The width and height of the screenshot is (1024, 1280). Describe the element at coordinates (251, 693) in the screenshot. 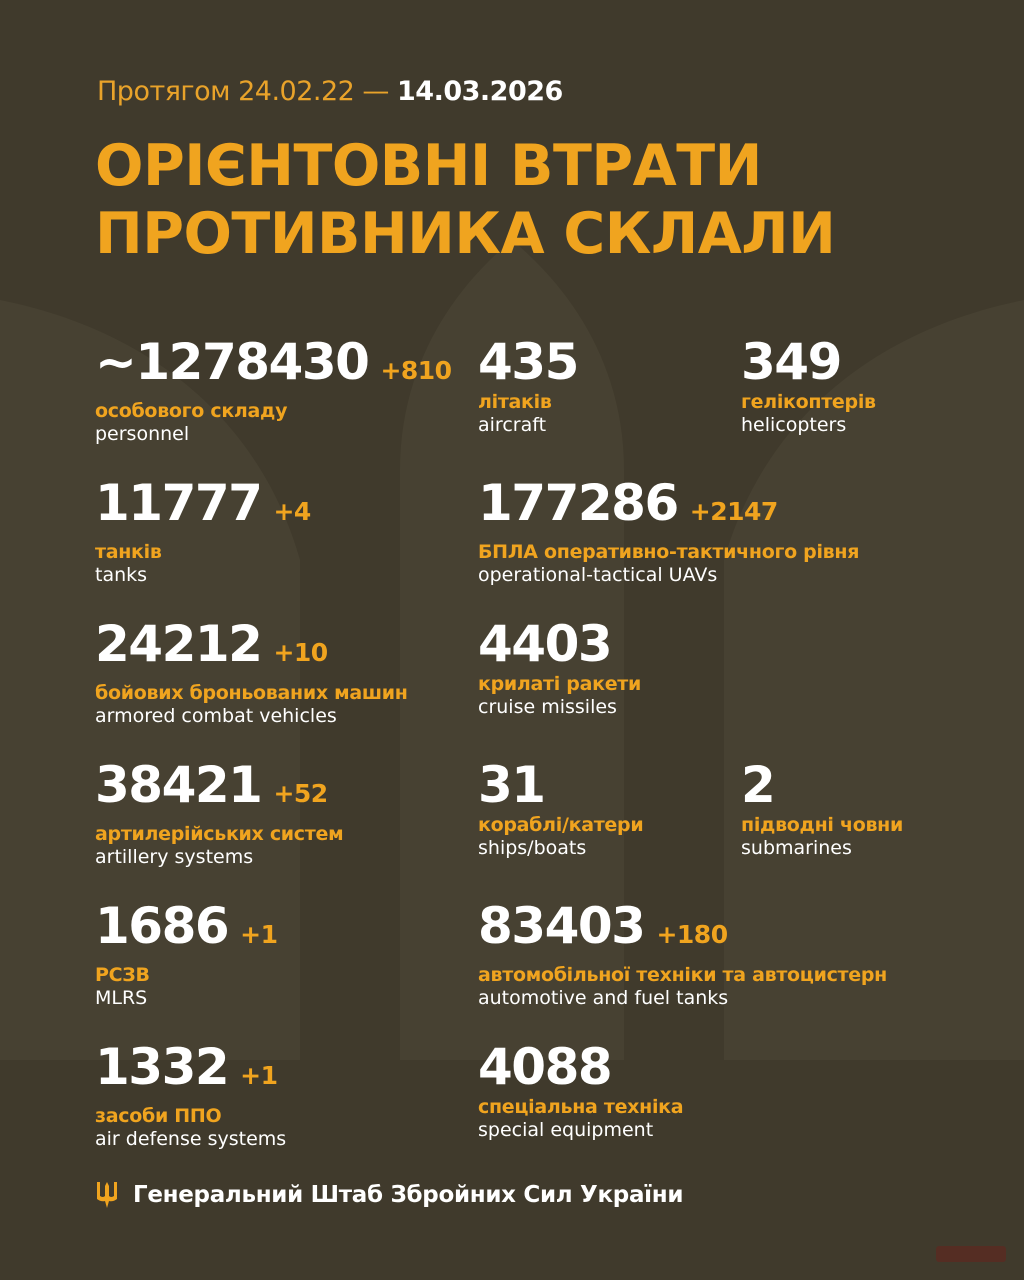

I see `stat-label-ua: бойових броньованих машин` at that location.